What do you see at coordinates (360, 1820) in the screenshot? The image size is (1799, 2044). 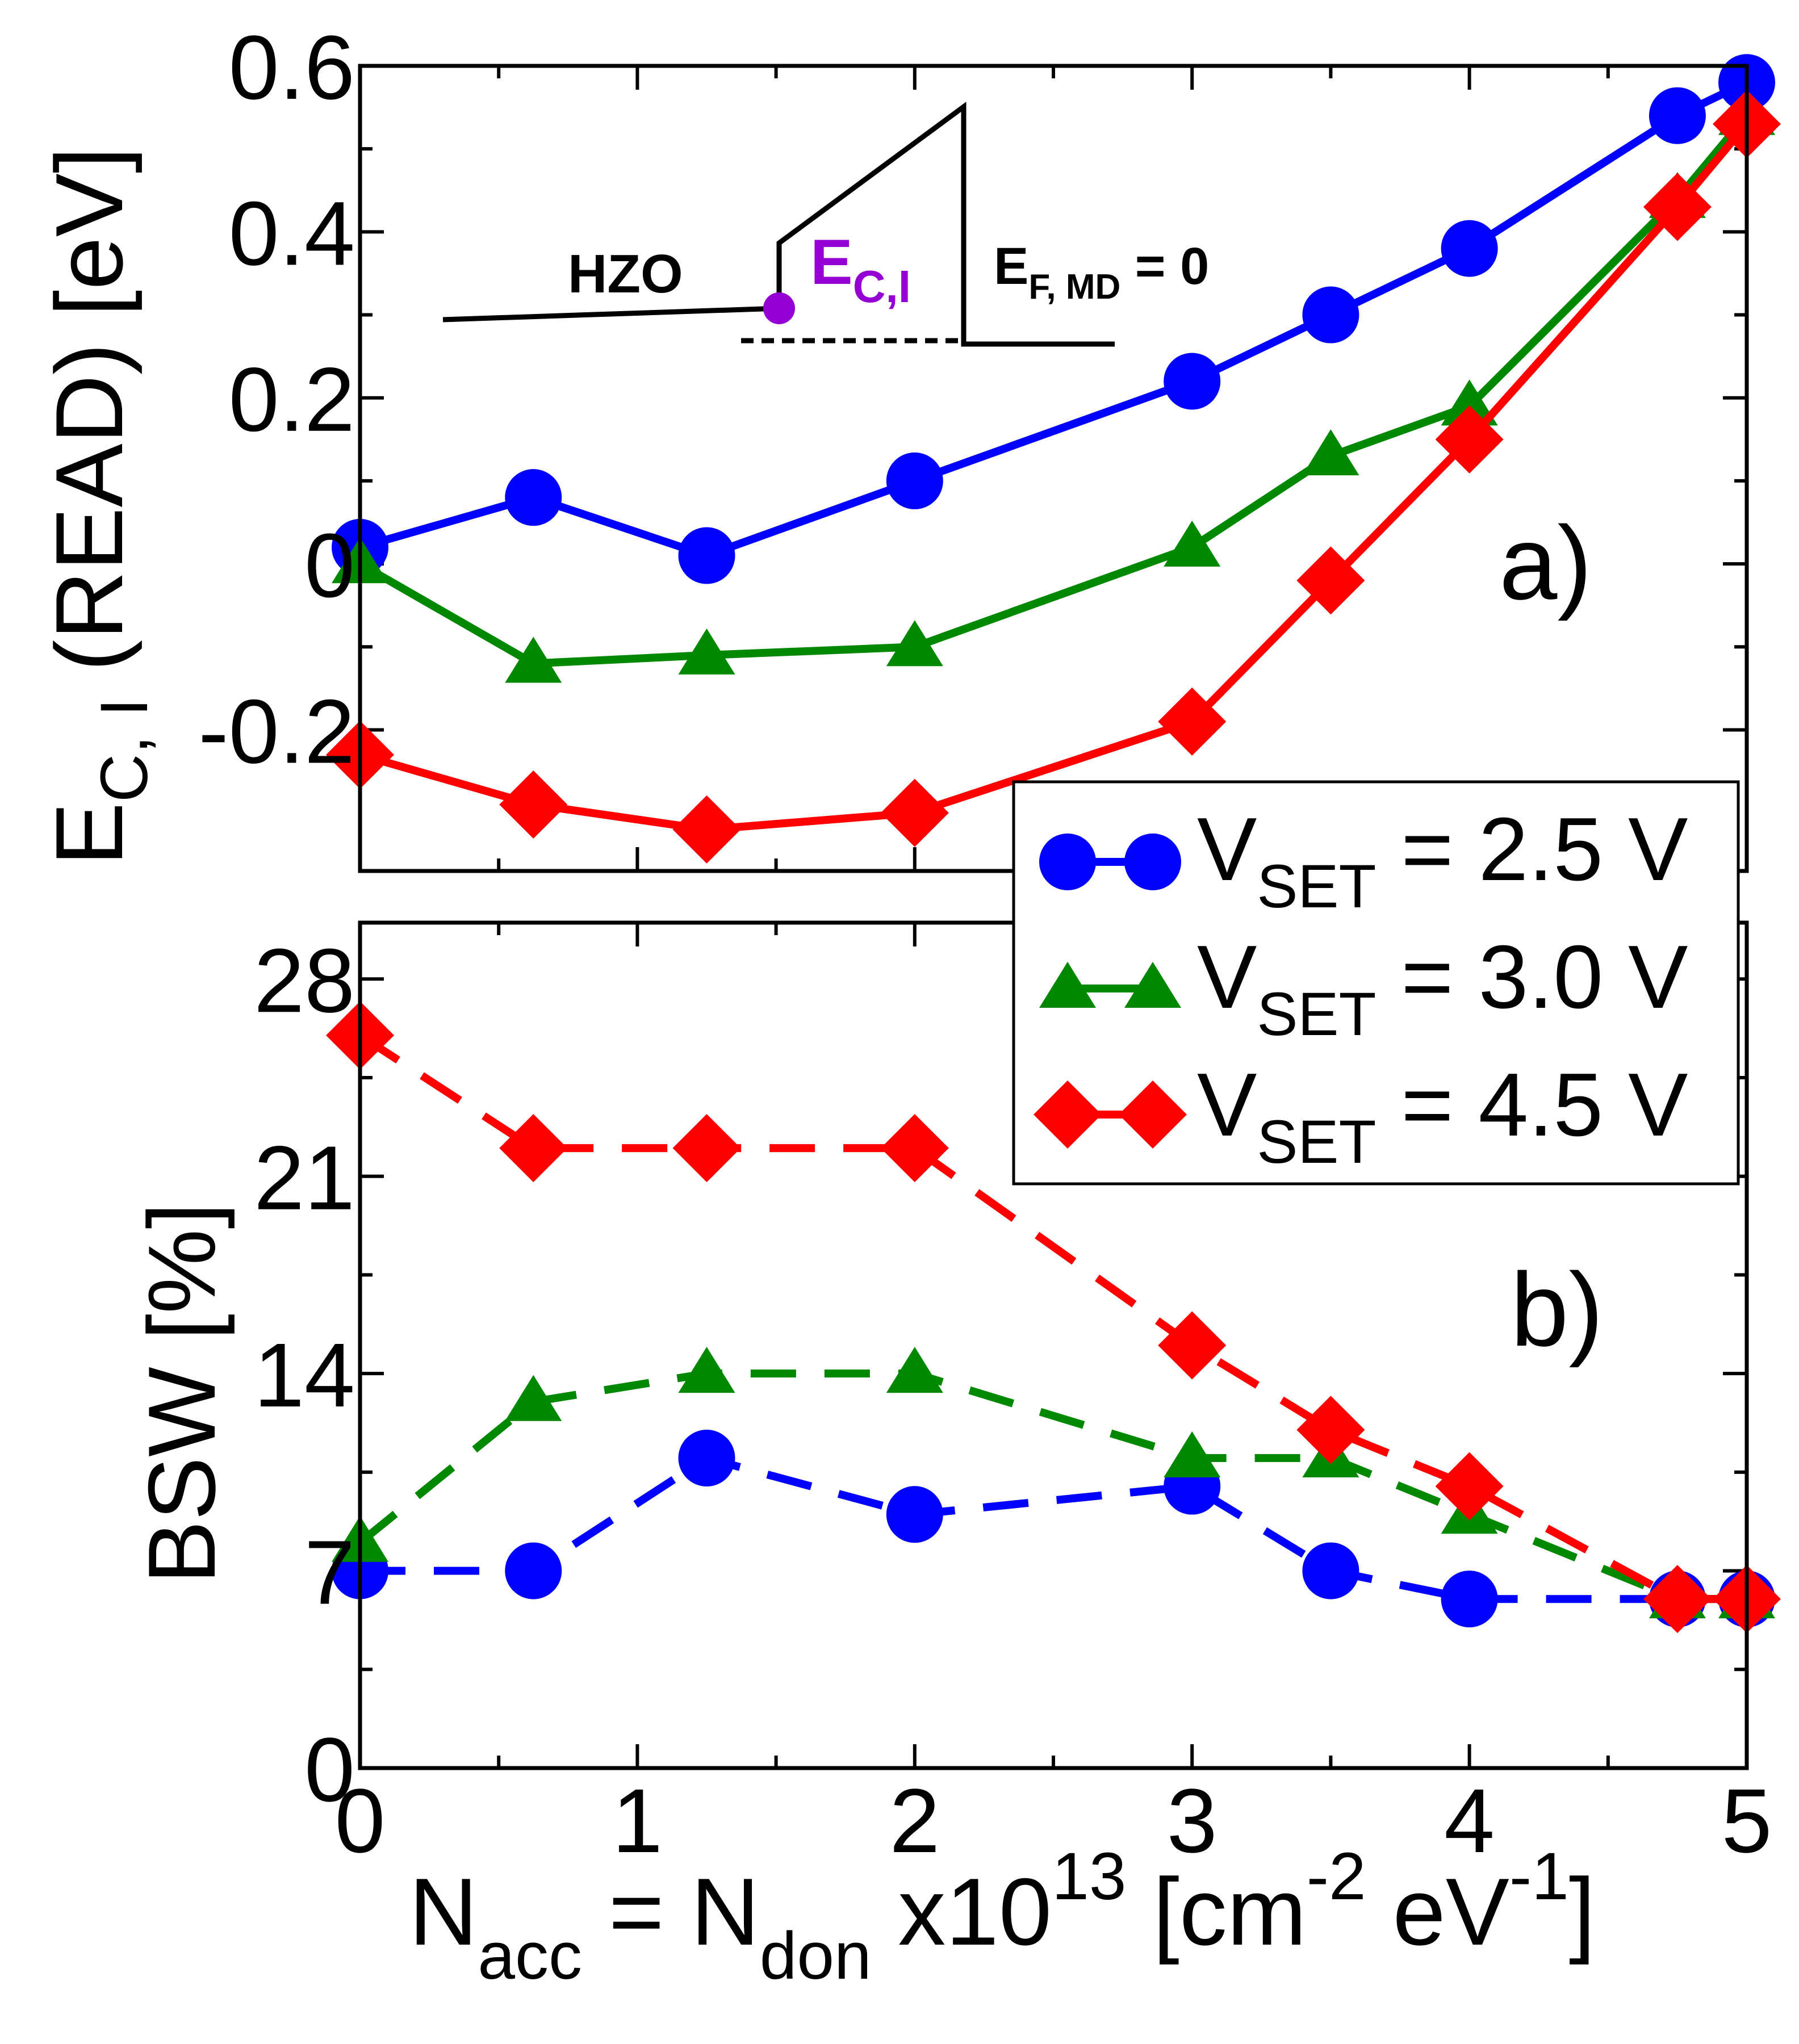 I see `x-tick-label: 0` at bounding box center [360, 1820].